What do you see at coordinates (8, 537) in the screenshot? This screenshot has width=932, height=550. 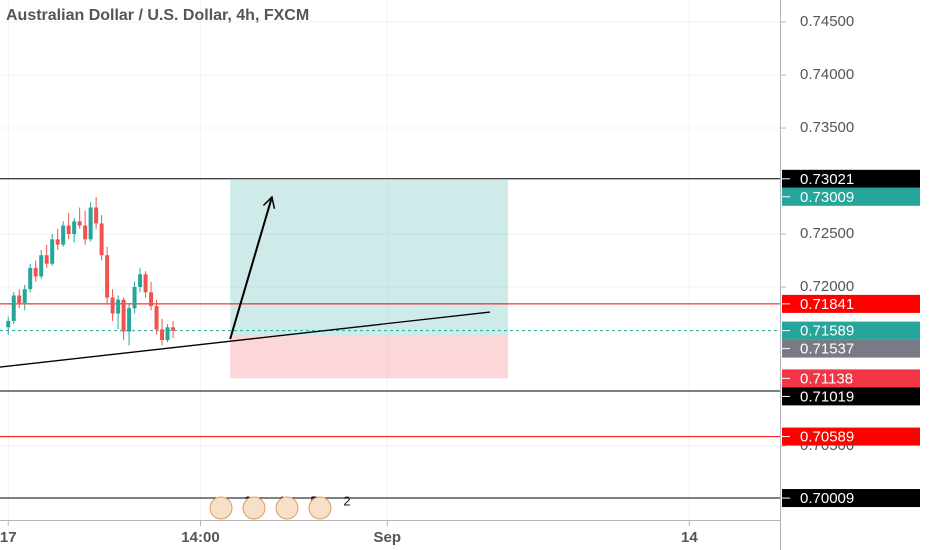 I see `x-tick-label: 17` at bounding box center [8, 537].